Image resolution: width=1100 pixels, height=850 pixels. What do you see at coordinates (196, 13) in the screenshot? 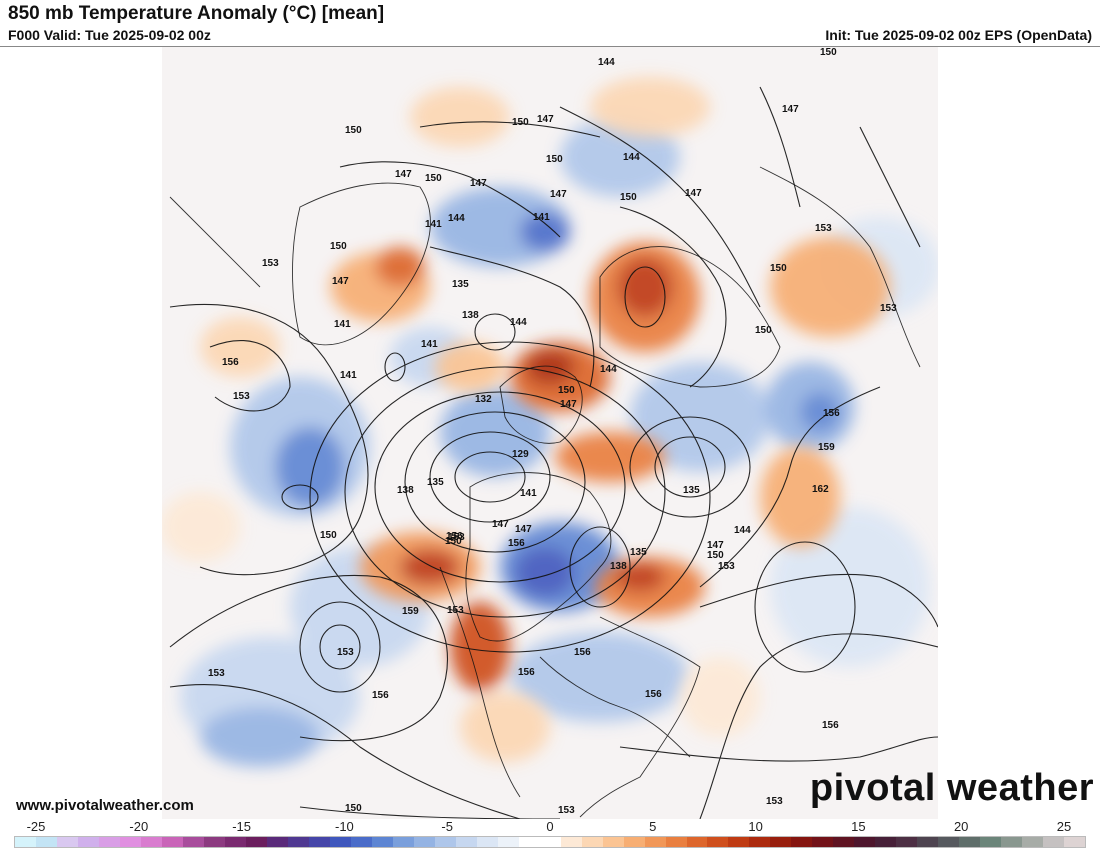
I see `map-title: 850 mb Temperature Anomaly (°C) [mean]` at bounding box center [196, 13].